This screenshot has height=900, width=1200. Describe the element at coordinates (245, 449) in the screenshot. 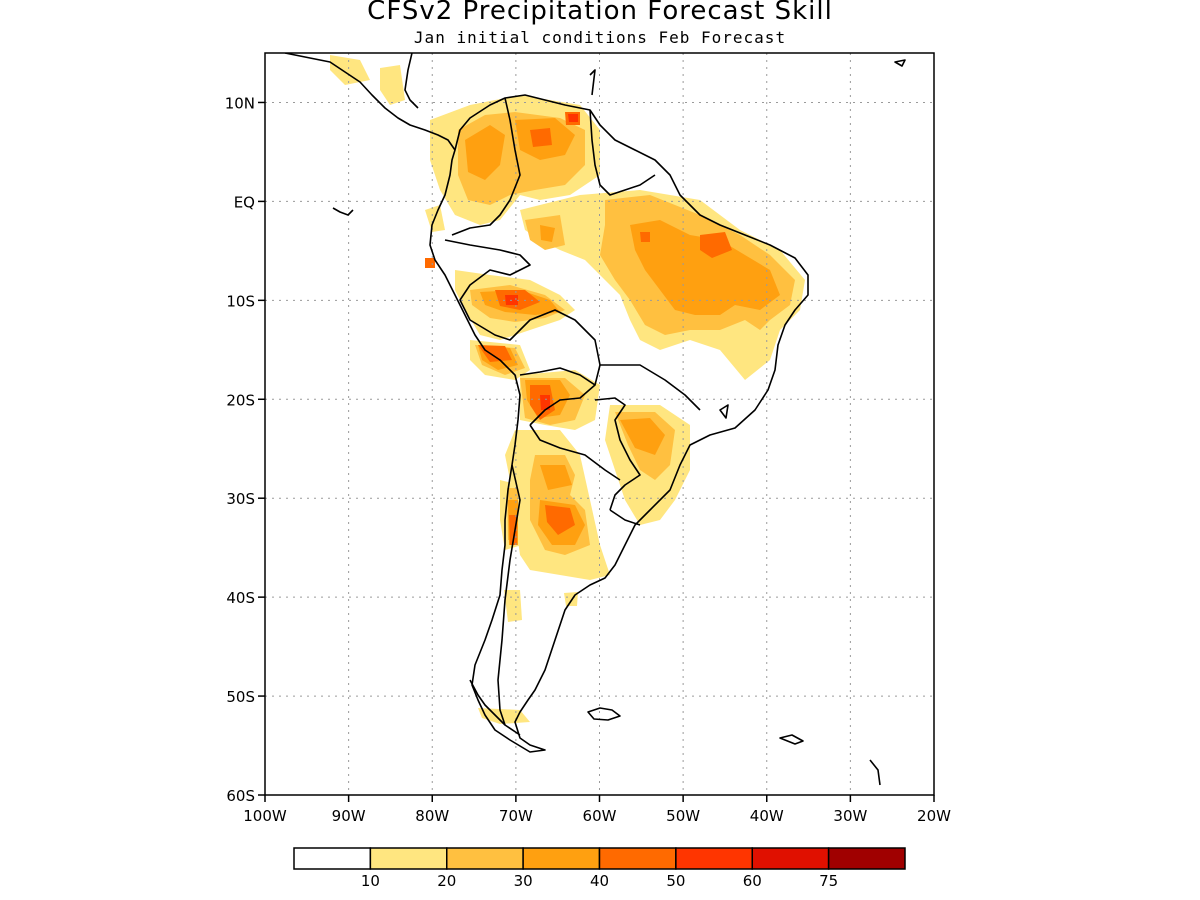

I see `latitude-axis: 10N EQ 10S 20S 30S 40S 50S 60S` at that location.